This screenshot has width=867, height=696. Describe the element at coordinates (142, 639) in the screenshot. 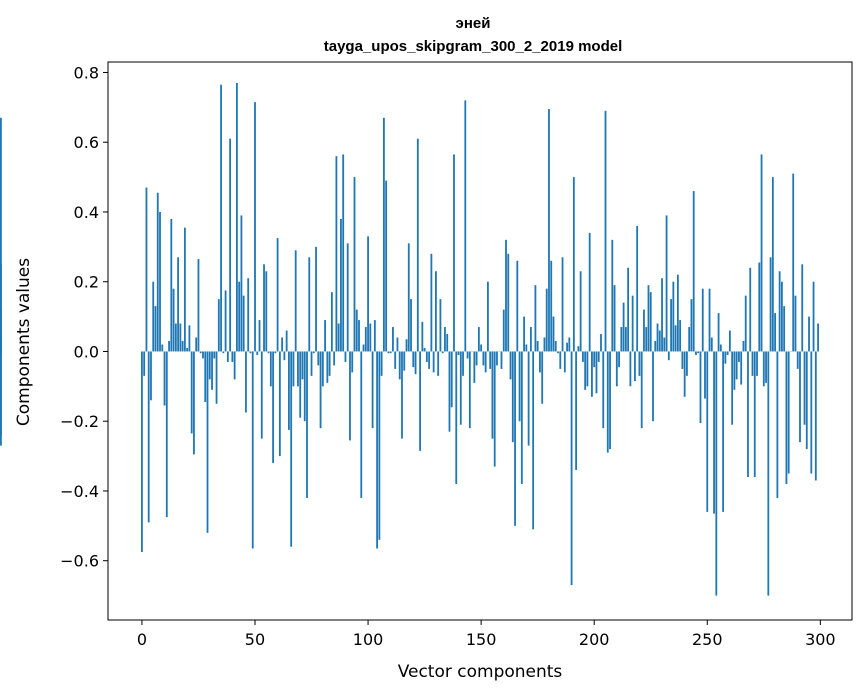

I see `x-tick-label: 0` at that location.